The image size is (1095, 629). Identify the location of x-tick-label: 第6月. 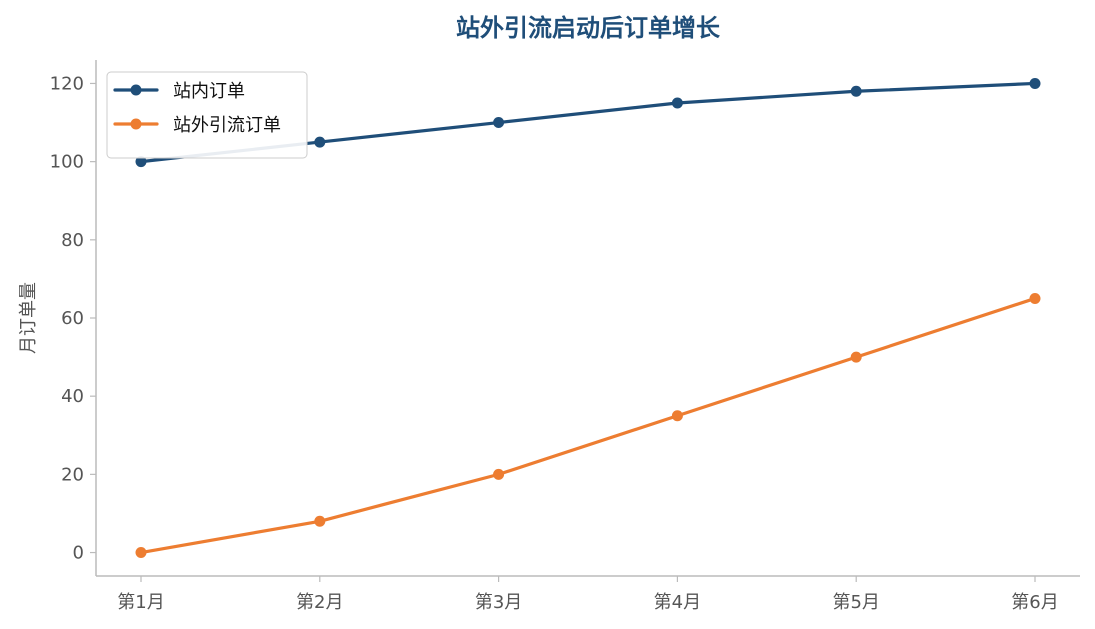
(1034, 602).